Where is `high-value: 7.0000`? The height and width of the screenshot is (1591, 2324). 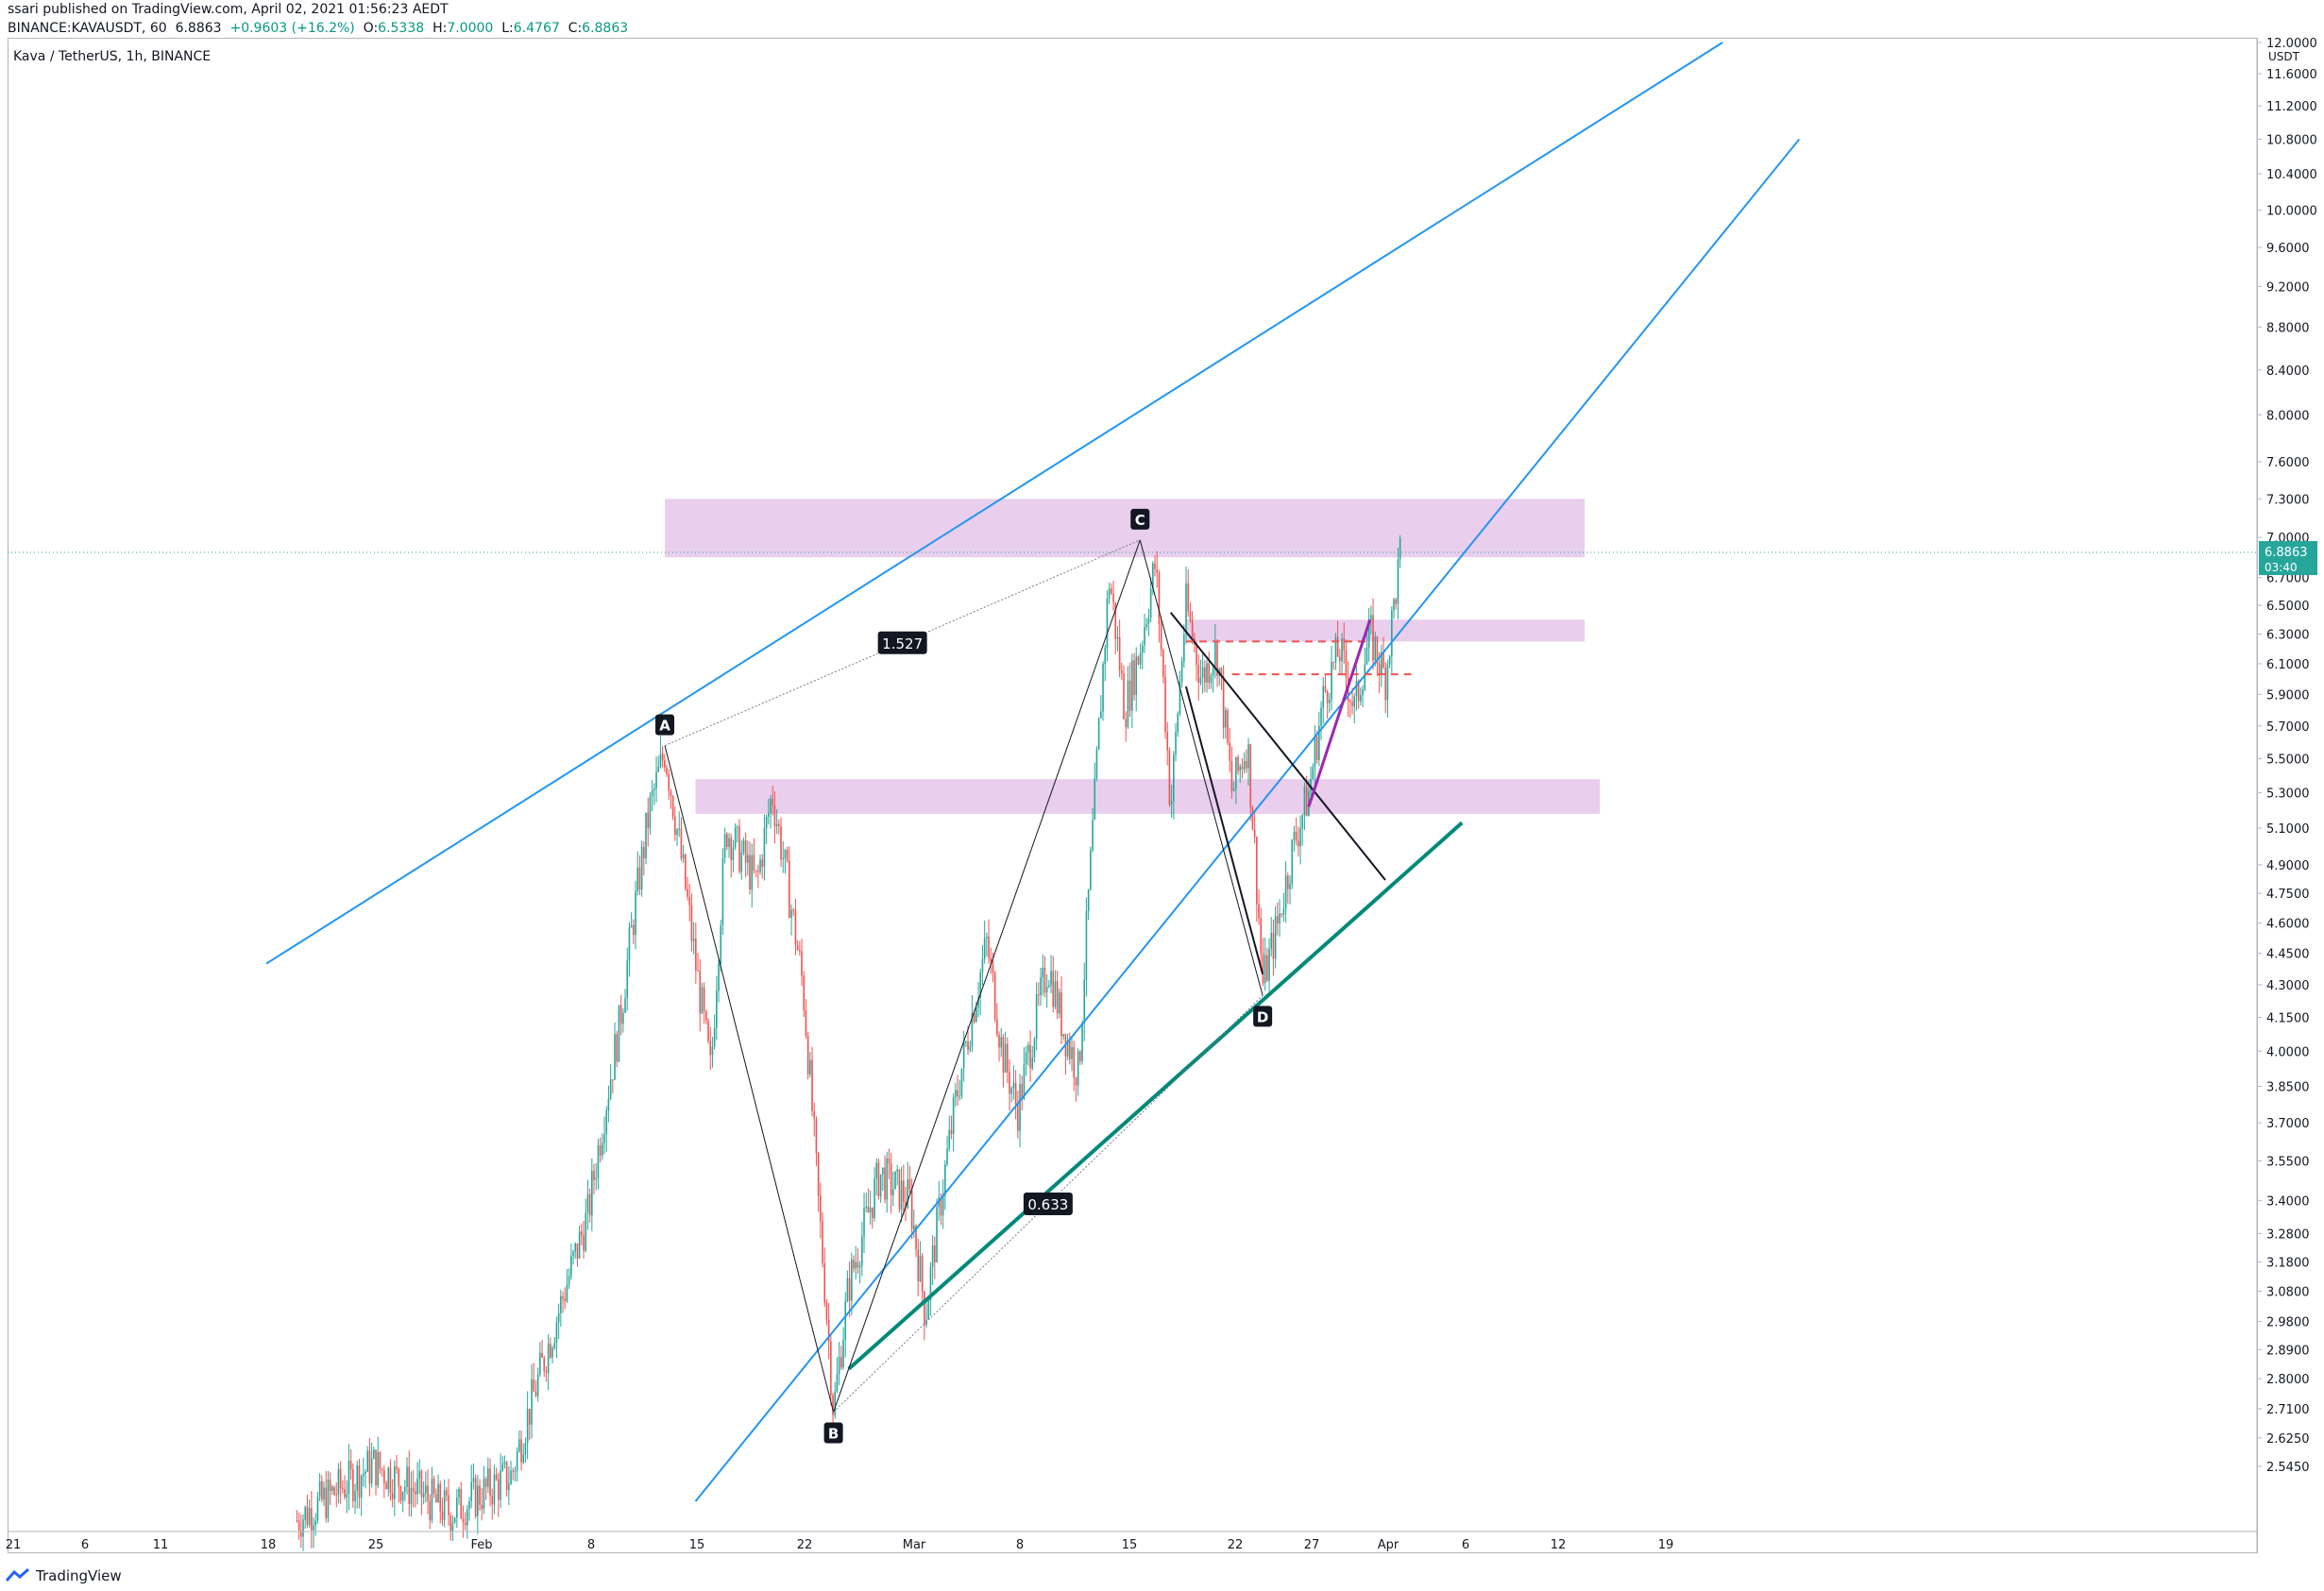 high-value: 7.0000 is located at coordinates (470, 28).